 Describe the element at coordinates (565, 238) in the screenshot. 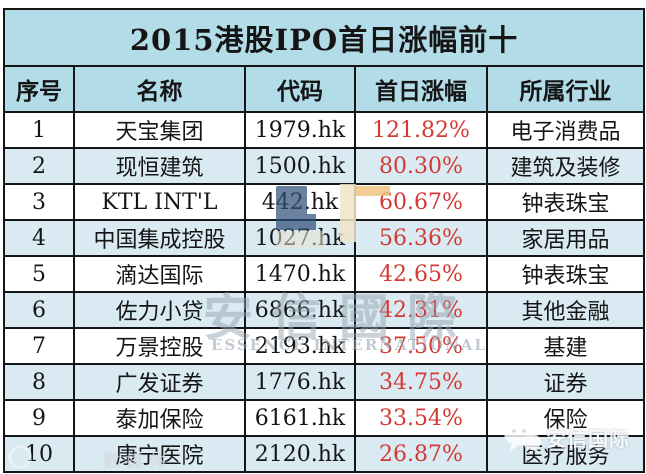

I see `cell-industry: 家居用品` at that location.